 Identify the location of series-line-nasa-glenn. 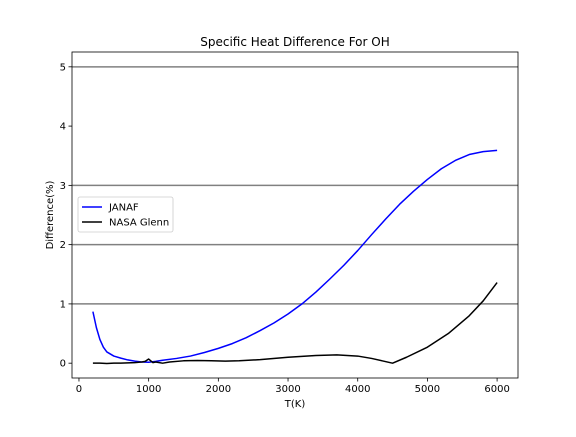
(295, 323).